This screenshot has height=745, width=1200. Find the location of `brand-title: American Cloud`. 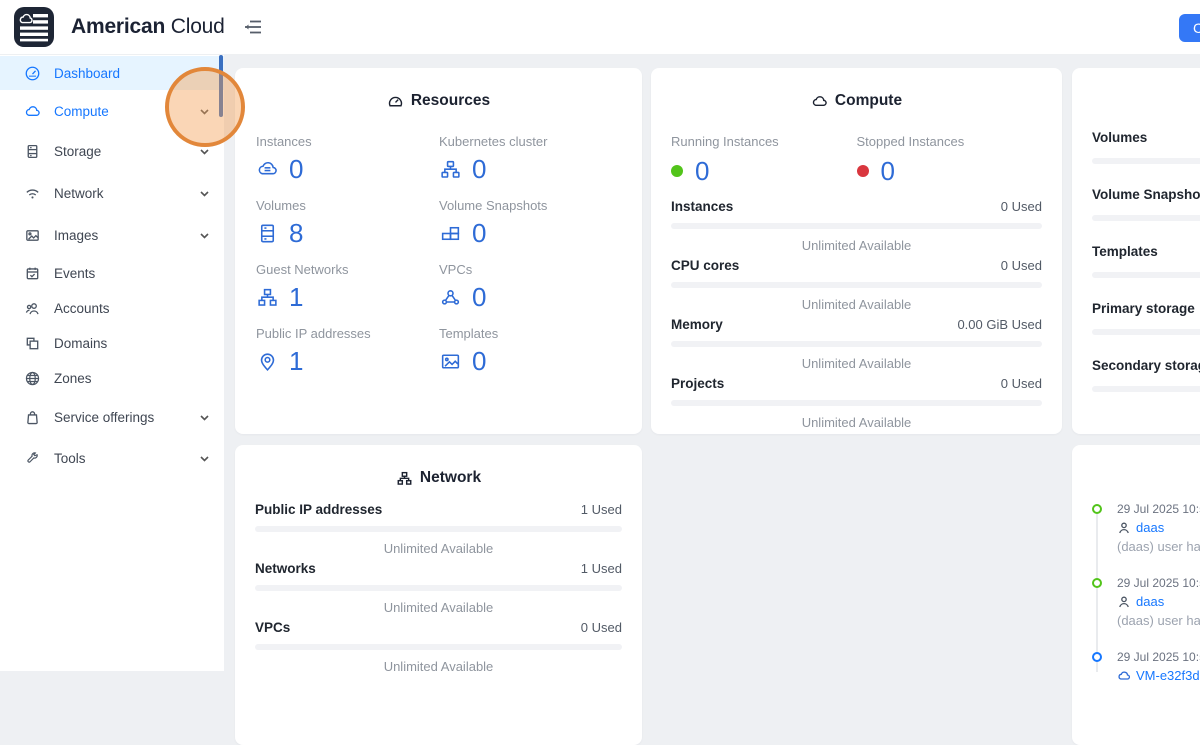

brand-title: American Cloud is located at coordinates (148, 27).